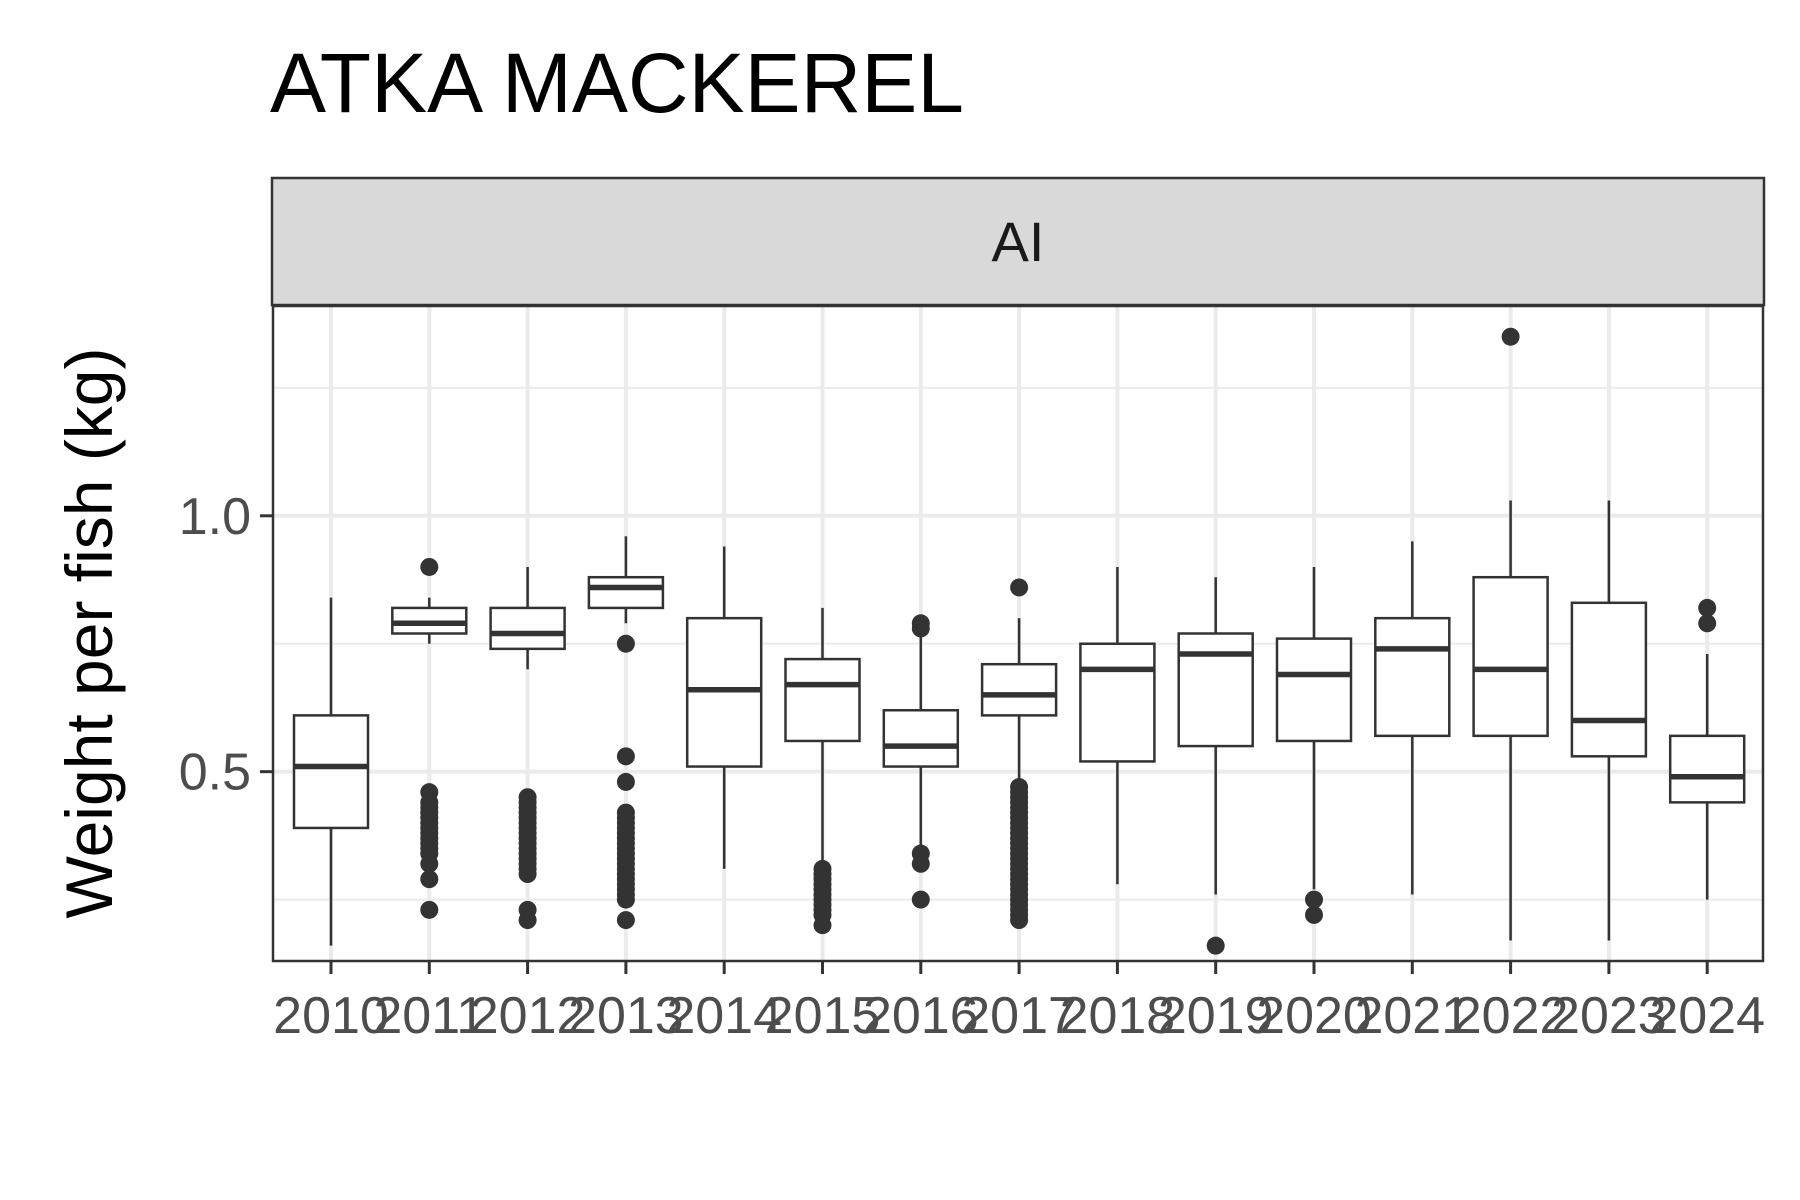 This screenshot has height=1200, width=1800. Describe the element at coordinates (823, 1016) in the screenshot. I see `x-tick-label: 2015` at that location.